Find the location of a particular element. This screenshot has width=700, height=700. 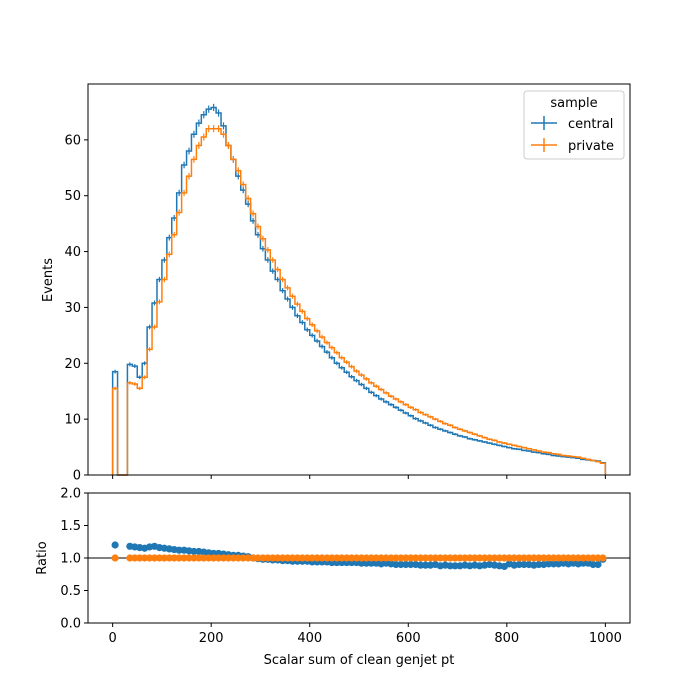

ratio-series-private is located at coordinates (359, 558).